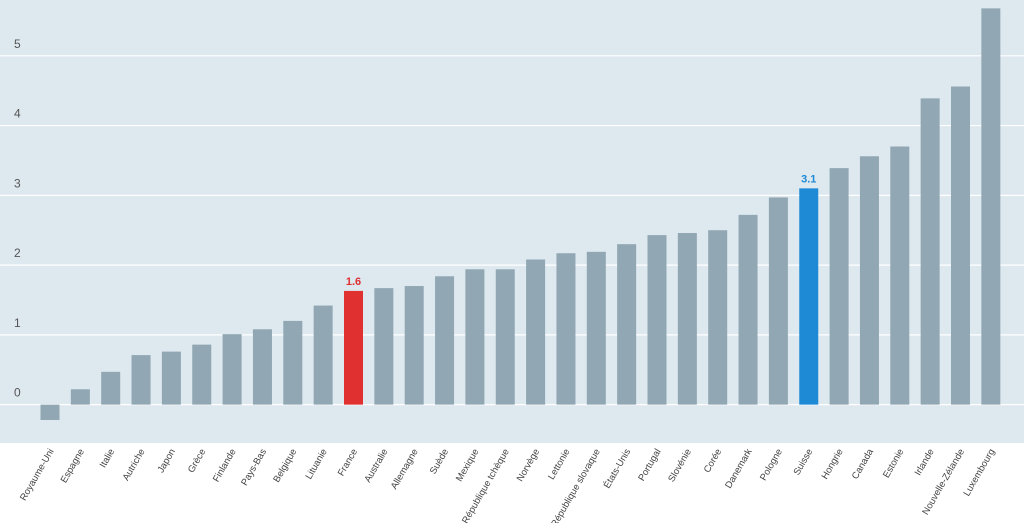 The image size is (1024, 523). What do you see at coordinates (804, 462) in the screenshot?
I see `x-tick-label: Suisse` at bounding box center [804, 462].